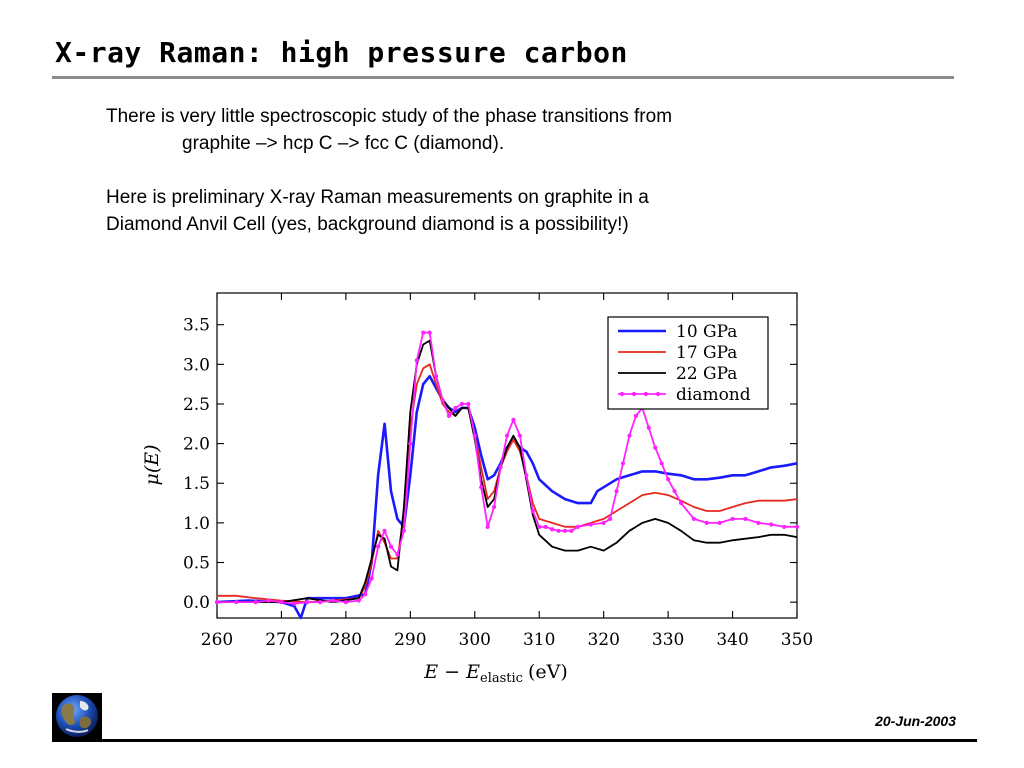 This screenshot has height=768, width=1024. I want to click on legend-entry: diamond, so click(684, 395).